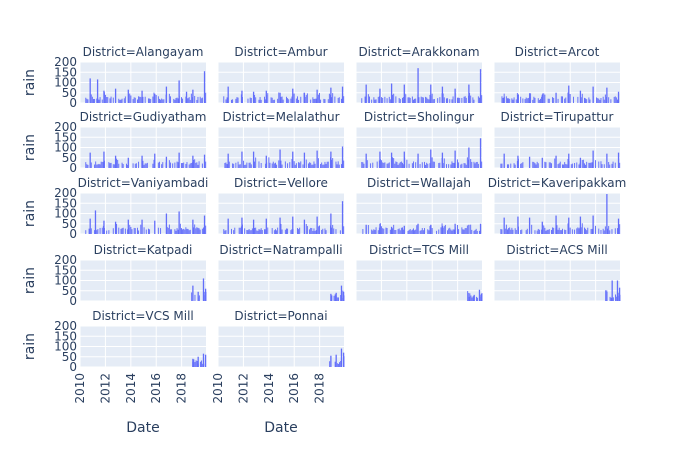 Image resolution: width=700 pixels, height=450 pixels. Describe the element at coordinates (65, 193) in the screenshot. I see `y-tick-label: 200` at that location.